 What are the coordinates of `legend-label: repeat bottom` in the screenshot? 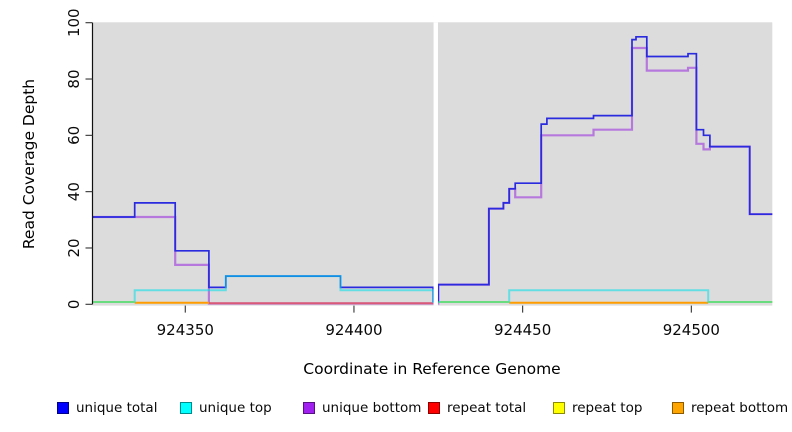 It's located at (740, 408).